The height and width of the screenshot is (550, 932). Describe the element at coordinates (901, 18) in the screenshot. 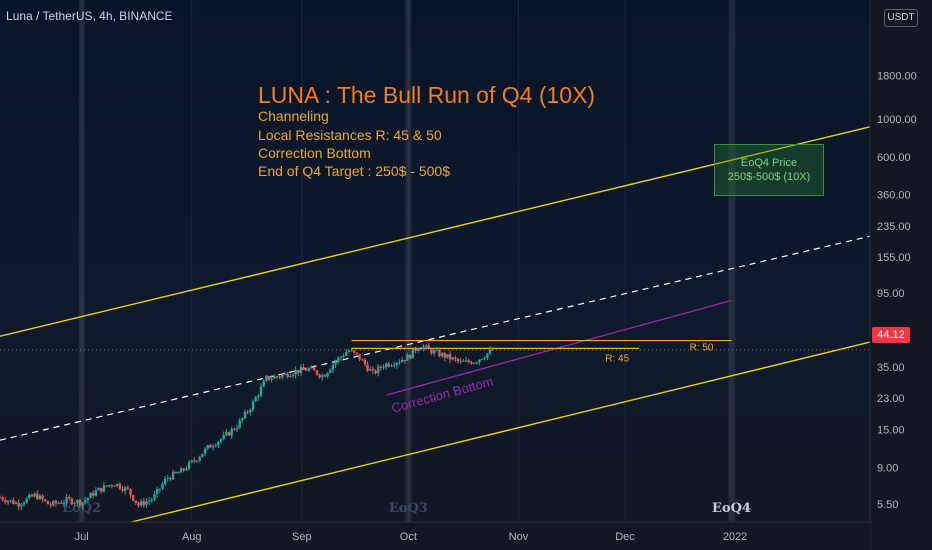

I see `currency-badge: USDT` at that location.